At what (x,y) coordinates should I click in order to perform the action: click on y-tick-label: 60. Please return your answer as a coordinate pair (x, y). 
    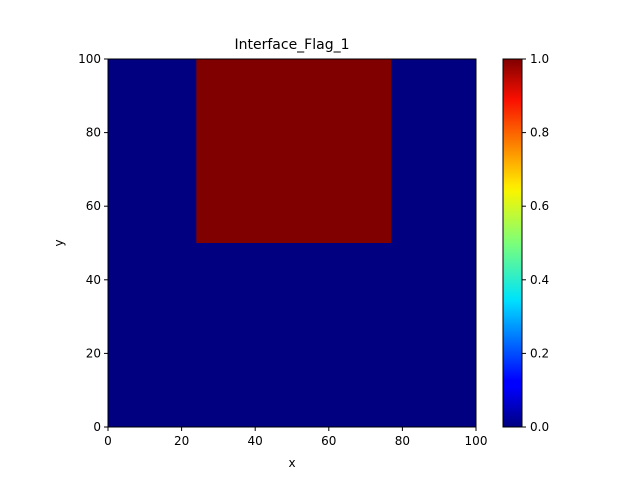
    Looking at the image, I should click on (93, 206).